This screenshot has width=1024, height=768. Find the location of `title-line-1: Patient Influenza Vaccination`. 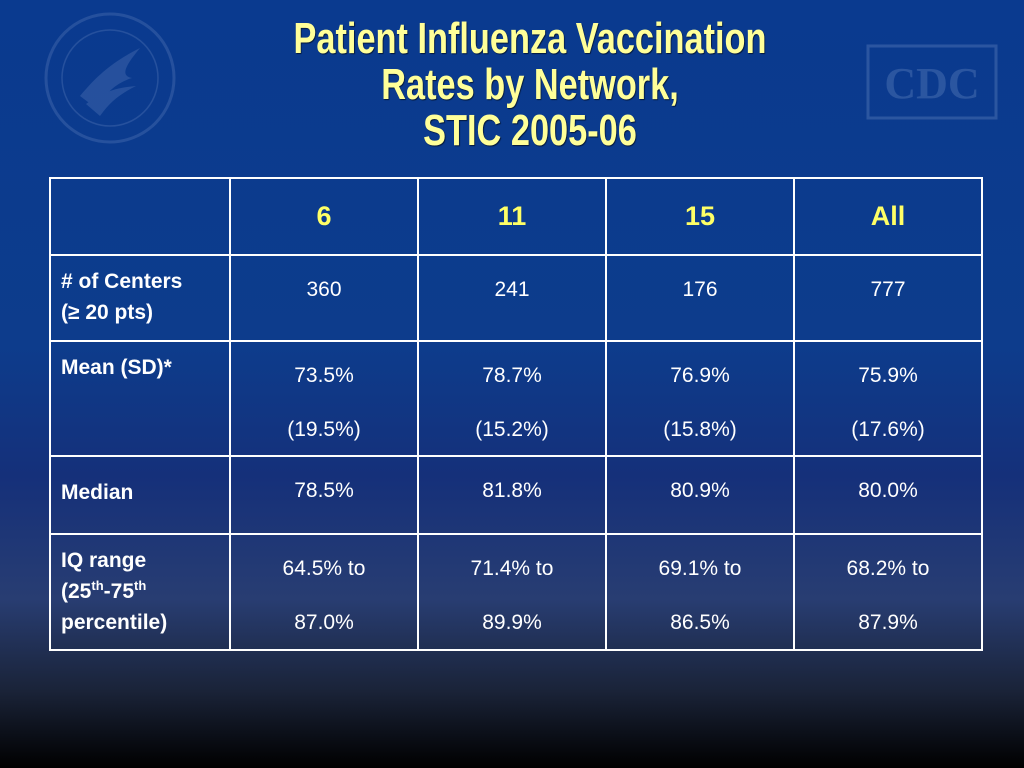

title-line-1: Patient Influenza Vaccination is located at coordinates (530, 38).